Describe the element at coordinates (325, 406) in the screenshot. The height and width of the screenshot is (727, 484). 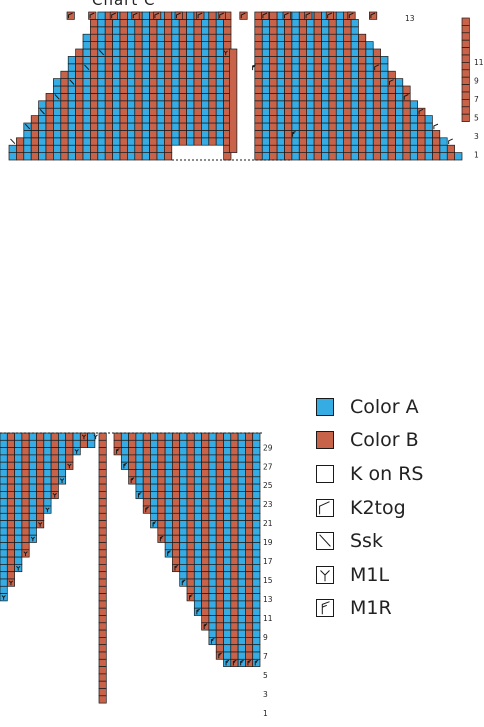
I see `color-a-swatch-icon` at that location.